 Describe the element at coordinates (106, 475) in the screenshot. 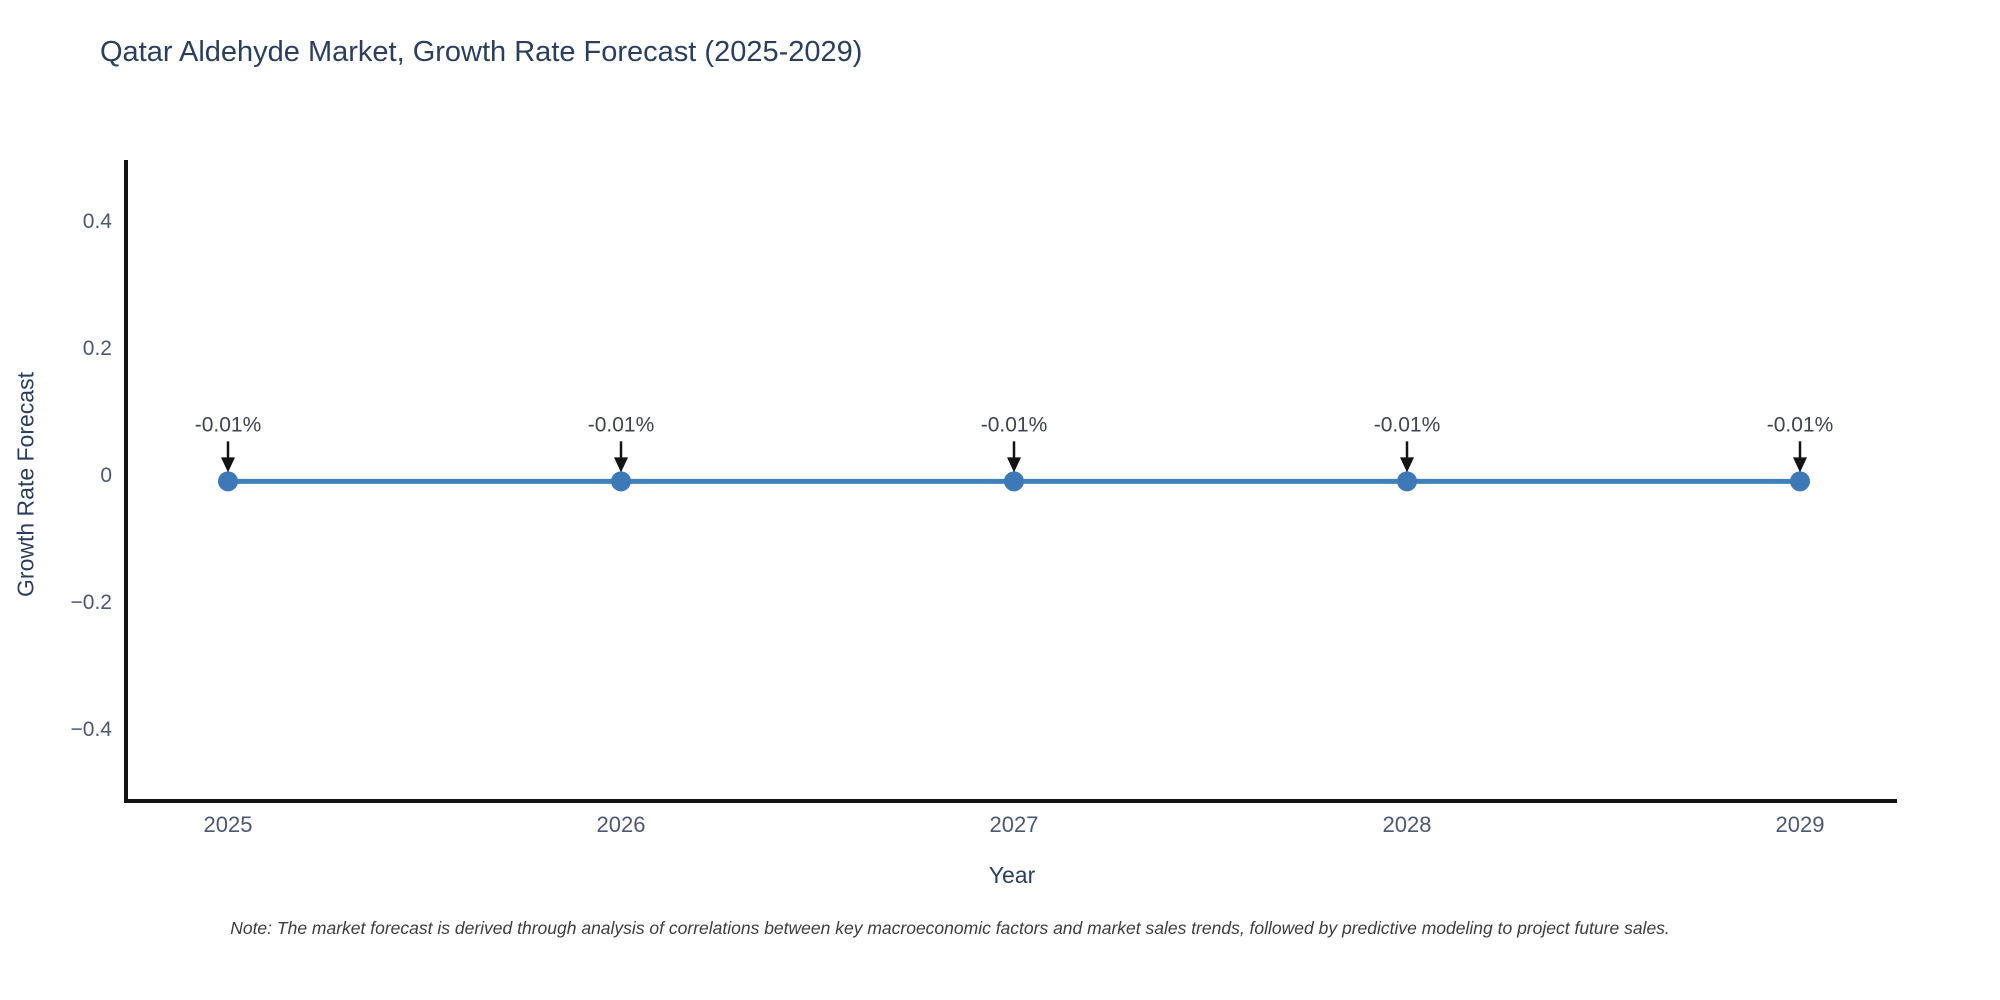

I see `y-tick-label: 0` at that location.